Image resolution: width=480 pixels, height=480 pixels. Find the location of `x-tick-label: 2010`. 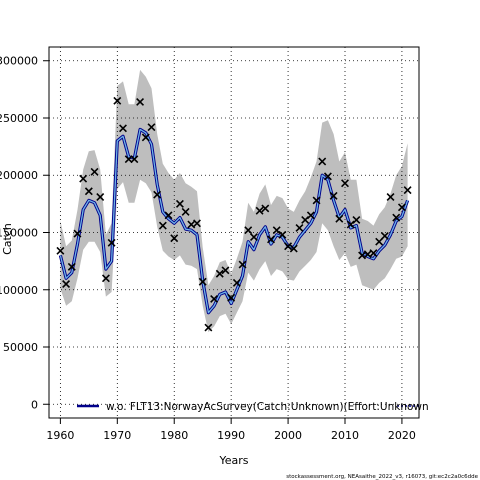

x-tick-label: 2010 is located at coordinates (345, 435).